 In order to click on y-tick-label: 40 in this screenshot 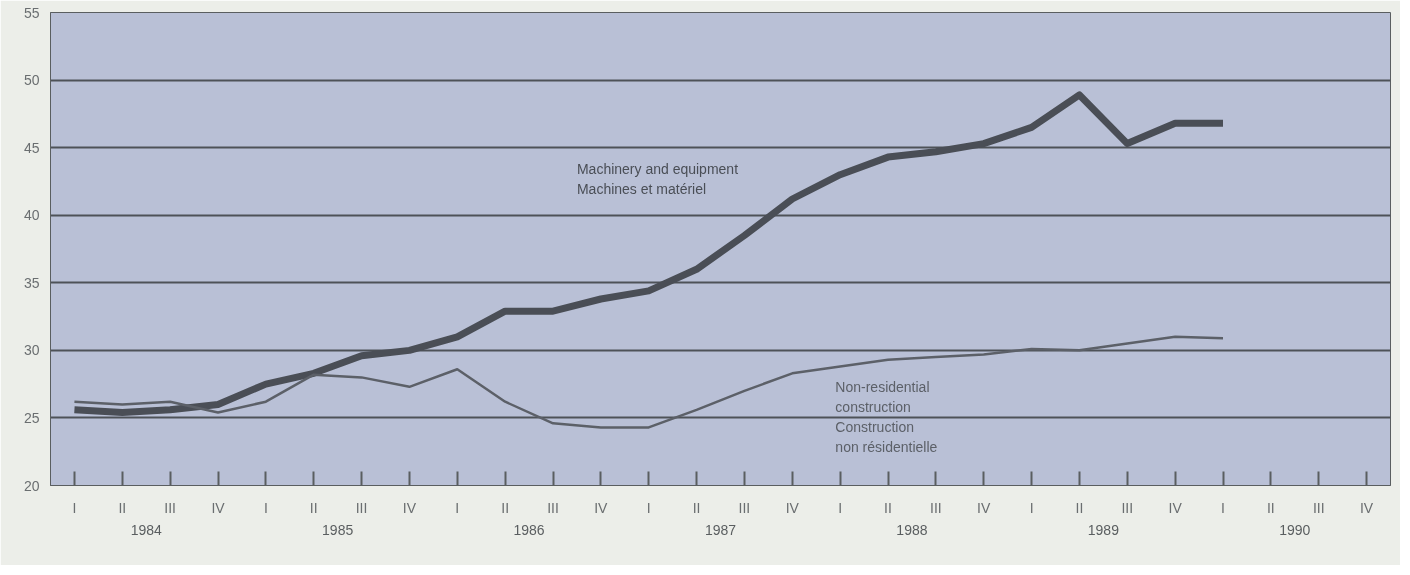, I will do `click(31, 215)`.